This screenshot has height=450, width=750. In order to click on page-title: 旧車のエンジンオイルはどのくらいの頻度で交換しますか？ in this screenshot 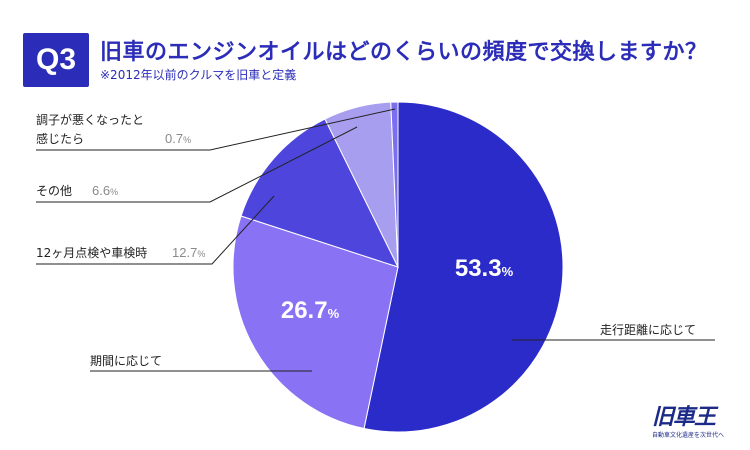, I will do `click(404, 52)`.